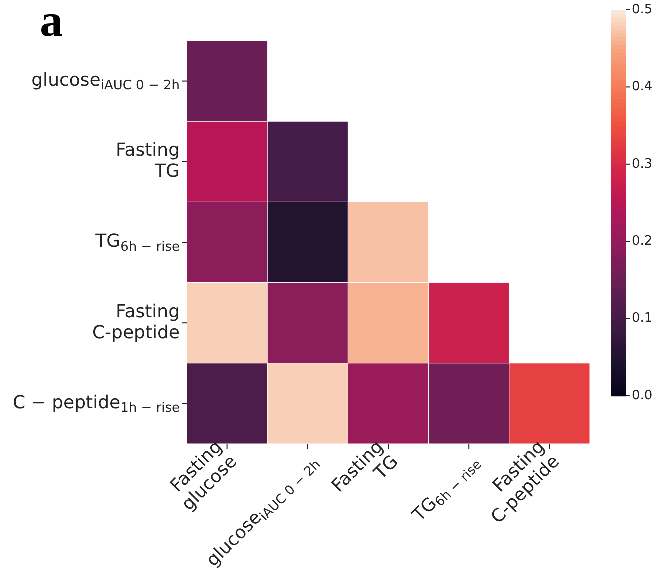 The width and height of the screenshot is (663, 584). Describe the element at coordinates (51, 23) in the screenshot. I see `chart-title: a` at that location.